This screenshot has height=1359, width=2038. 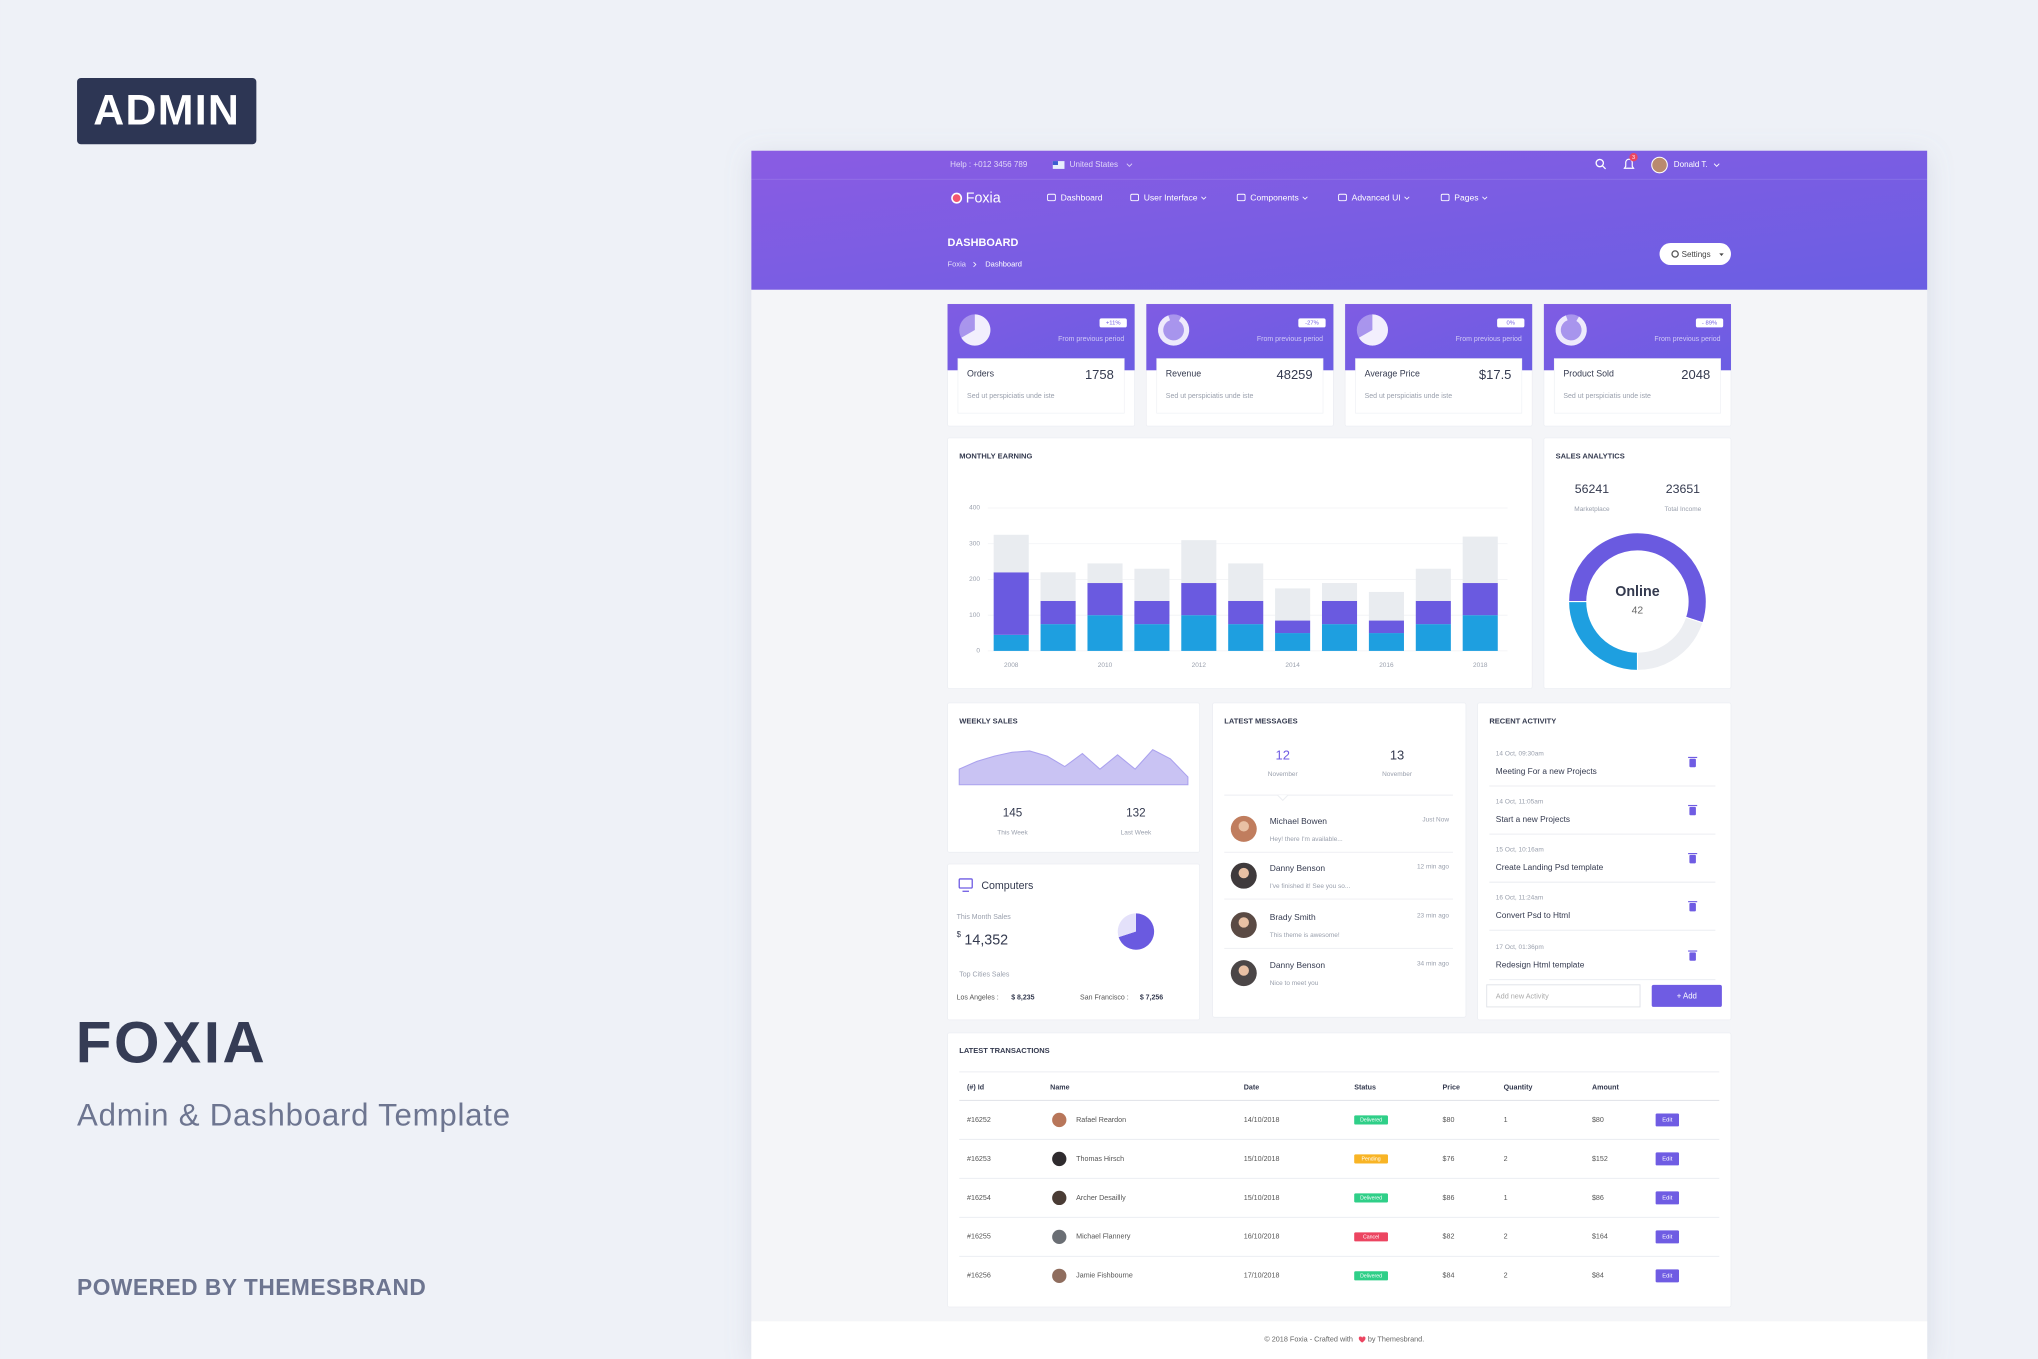 What do you see at coordinates (1629, 163) in the screenshot?
I see `bell-icon` at bounding box center [1629, 163].